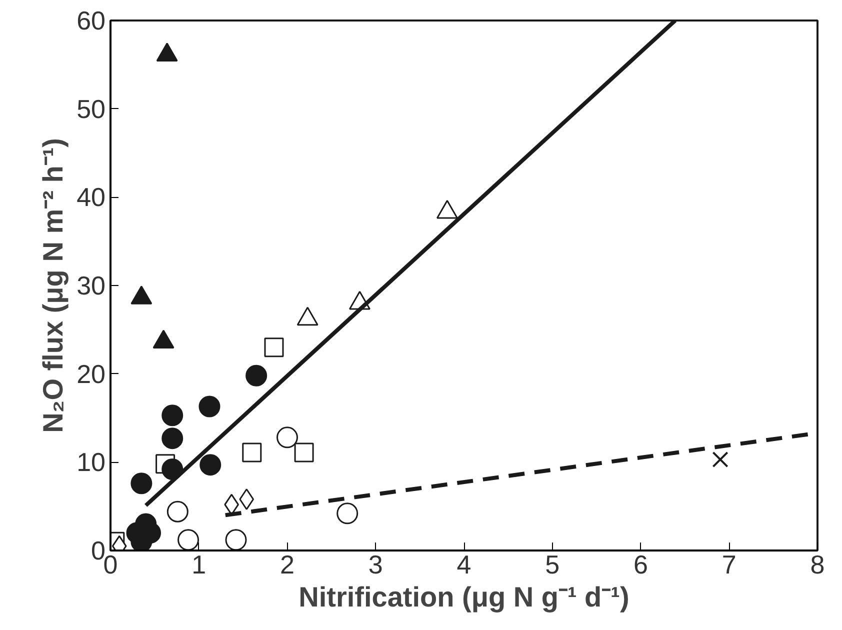 The width and height of the screenshot is (842, 630). What do you see at coordinates (199, 565) in the screenshot?
I see `x-tick-label: 1` at bounding box center [199, 565].